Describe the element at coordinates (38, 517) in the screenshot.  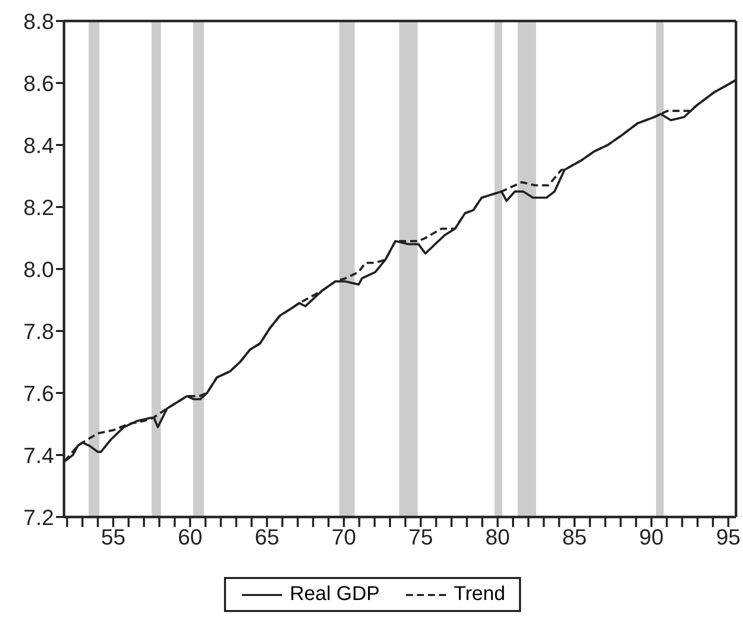
I see `y-tick-label: 7.2` at that location.